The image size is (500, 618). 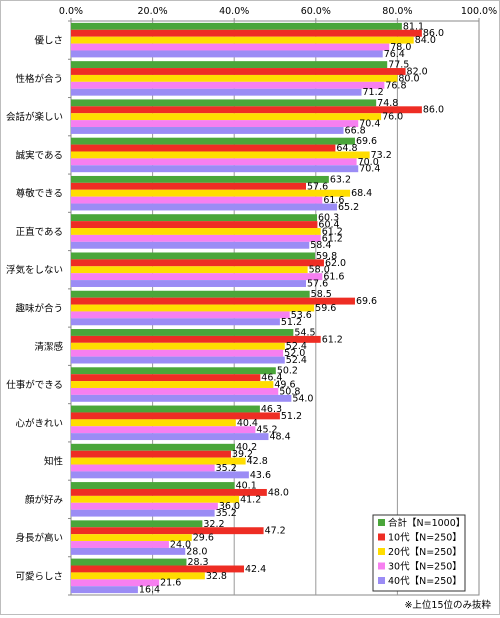 I want to click on data-label: 41.2, so click(x=250, y=499).